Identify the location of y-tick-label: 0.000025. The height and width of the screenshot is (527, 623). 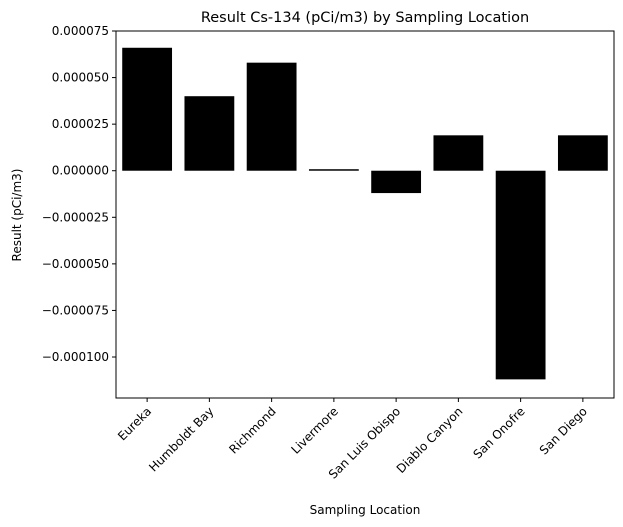
(80, 124).